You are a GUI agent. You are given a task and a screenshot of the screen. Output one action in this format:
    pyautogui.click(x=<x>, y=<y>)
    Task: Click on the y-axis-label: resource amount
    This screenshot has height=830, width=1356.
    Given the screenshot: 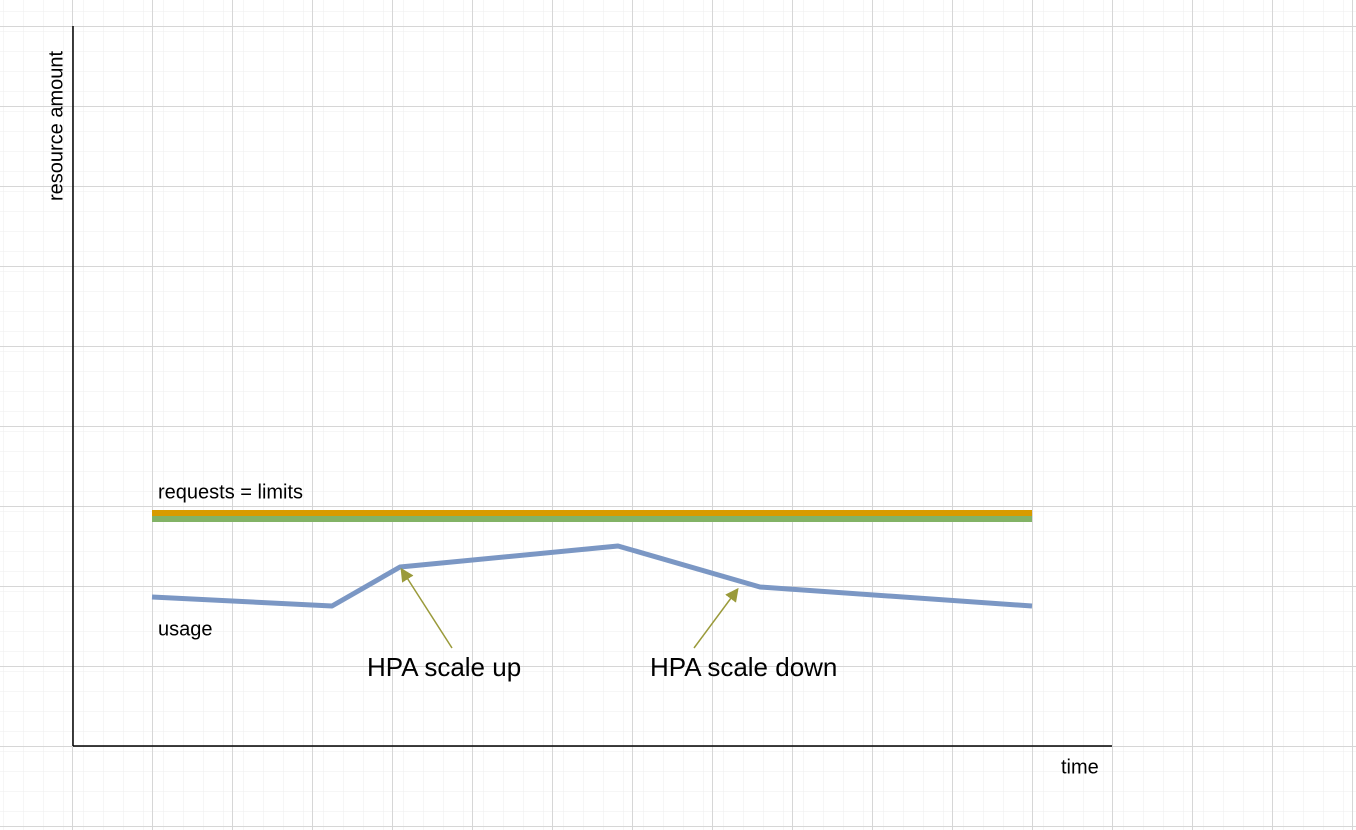 What is the action you would take?
    pyautogui.click(x=56, y=126)
    